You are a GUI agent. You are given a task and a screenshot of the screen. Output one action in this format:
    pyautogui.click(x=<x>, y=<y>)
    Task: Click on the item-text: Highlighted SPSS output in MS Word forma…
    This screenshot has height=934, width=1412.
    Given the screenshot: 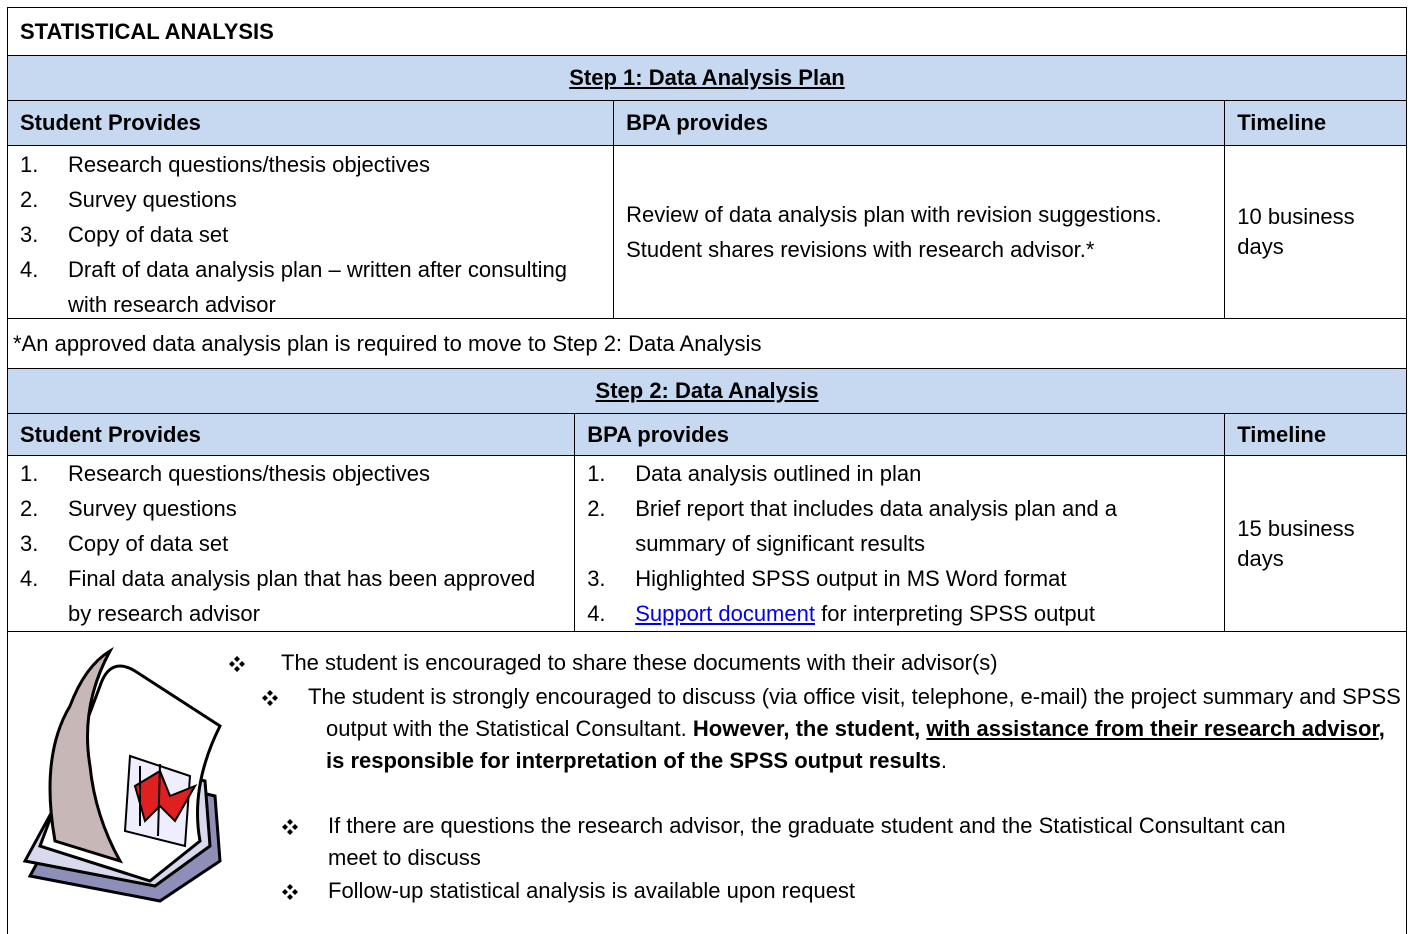 What is the action you would take?
    pyautogui.click(x=851, y=578)
    